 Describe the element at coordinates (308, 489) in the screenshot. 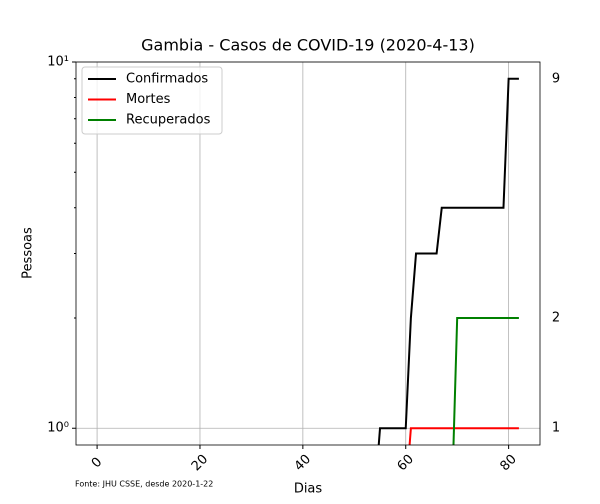

I see `x-axis-label: Dias` at that location.